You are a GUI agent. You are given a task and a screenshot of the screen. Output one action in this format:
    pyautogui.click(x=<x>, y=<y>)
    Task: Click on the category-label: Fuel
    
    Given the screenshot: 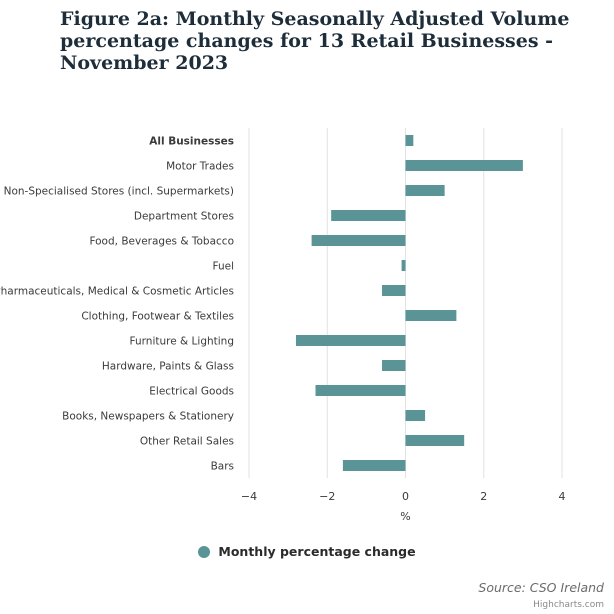 What is the action you would take?
    pyautogui.click(x=224, y=267)
    